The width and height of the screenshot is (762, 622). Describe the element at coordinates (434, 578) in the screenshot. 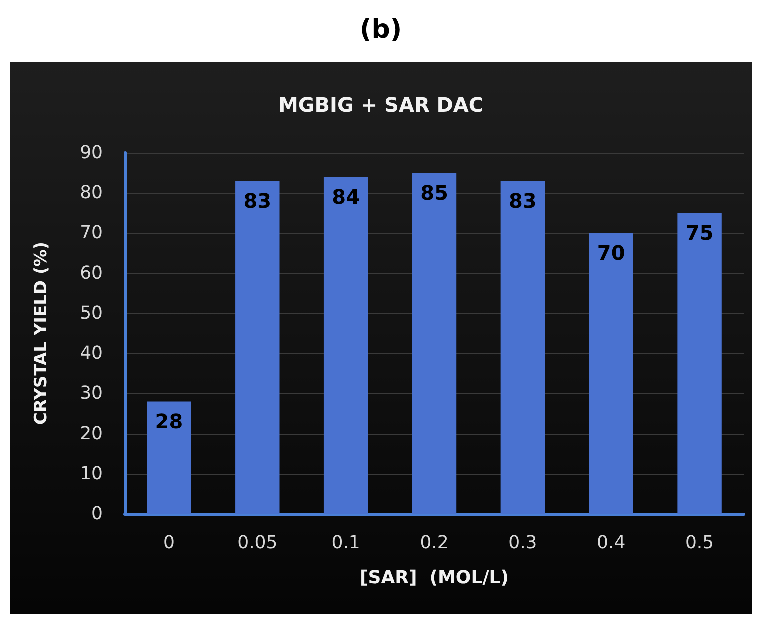

I see `x-axis-title: [SAR] (MOL/L)` at that location.